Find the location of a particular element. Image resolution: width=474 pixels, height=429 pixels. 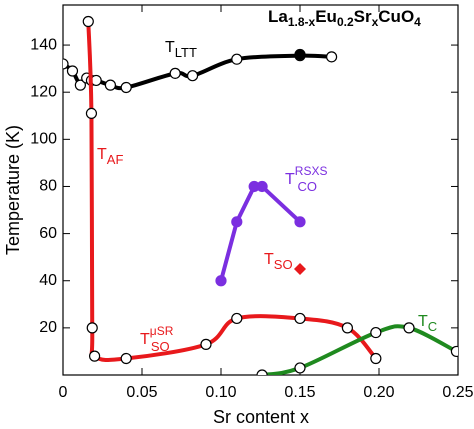

x-tick-label: 0.25 is located at coordinates (457, 392).